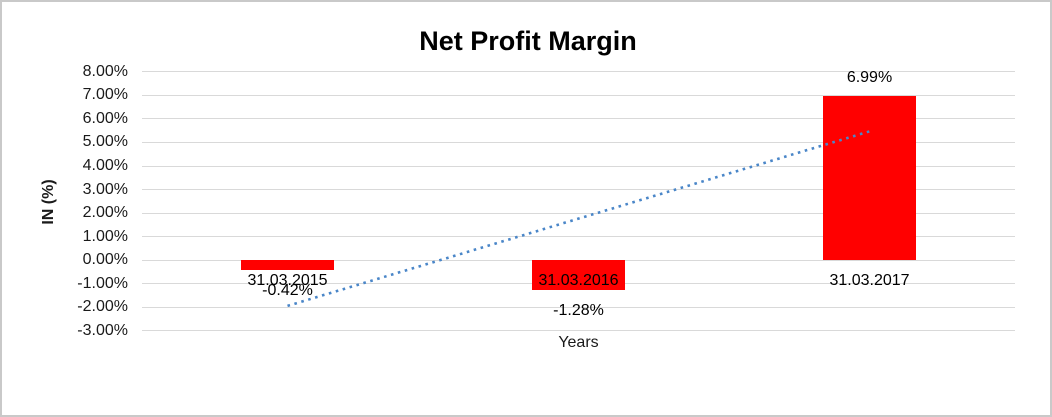 The height and width of the screenshot is (417, 1052). Describe the element at coordinates (105, 142) in the screenshot. I see `y-tick-label: 5.00%` at that location.